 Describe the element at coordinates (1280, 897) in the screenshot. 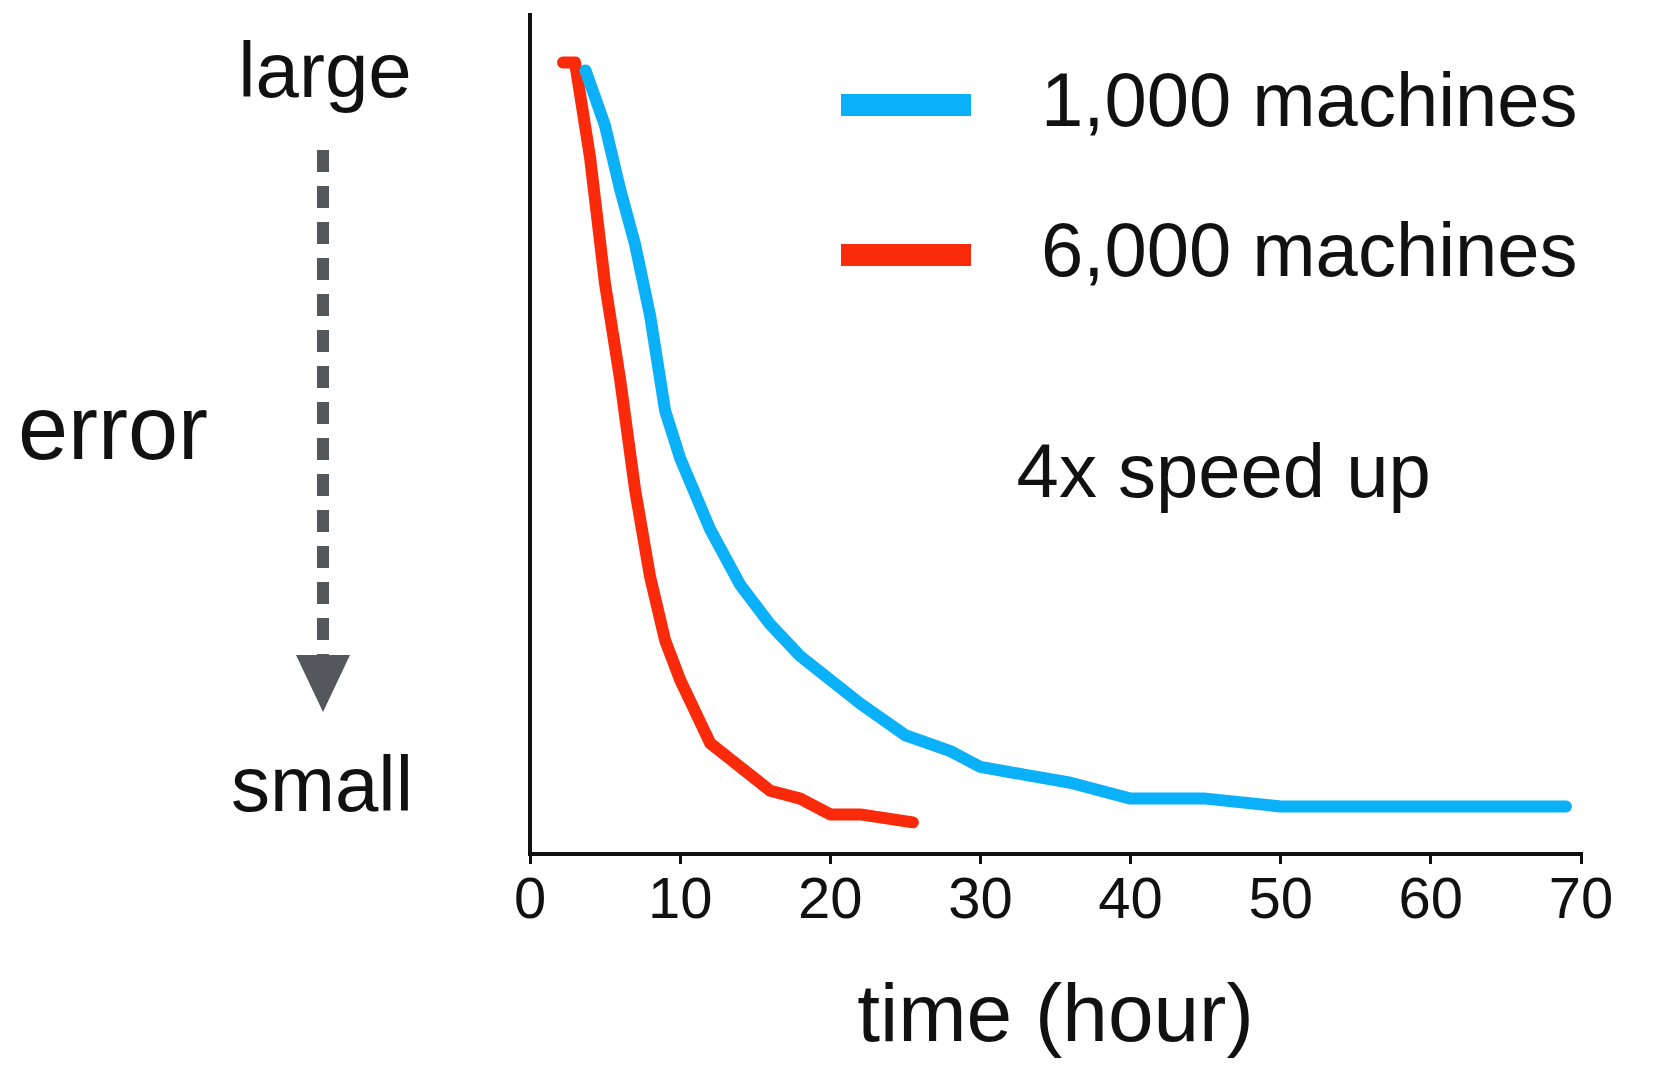

I see `x-tick-label: 50` at that location.